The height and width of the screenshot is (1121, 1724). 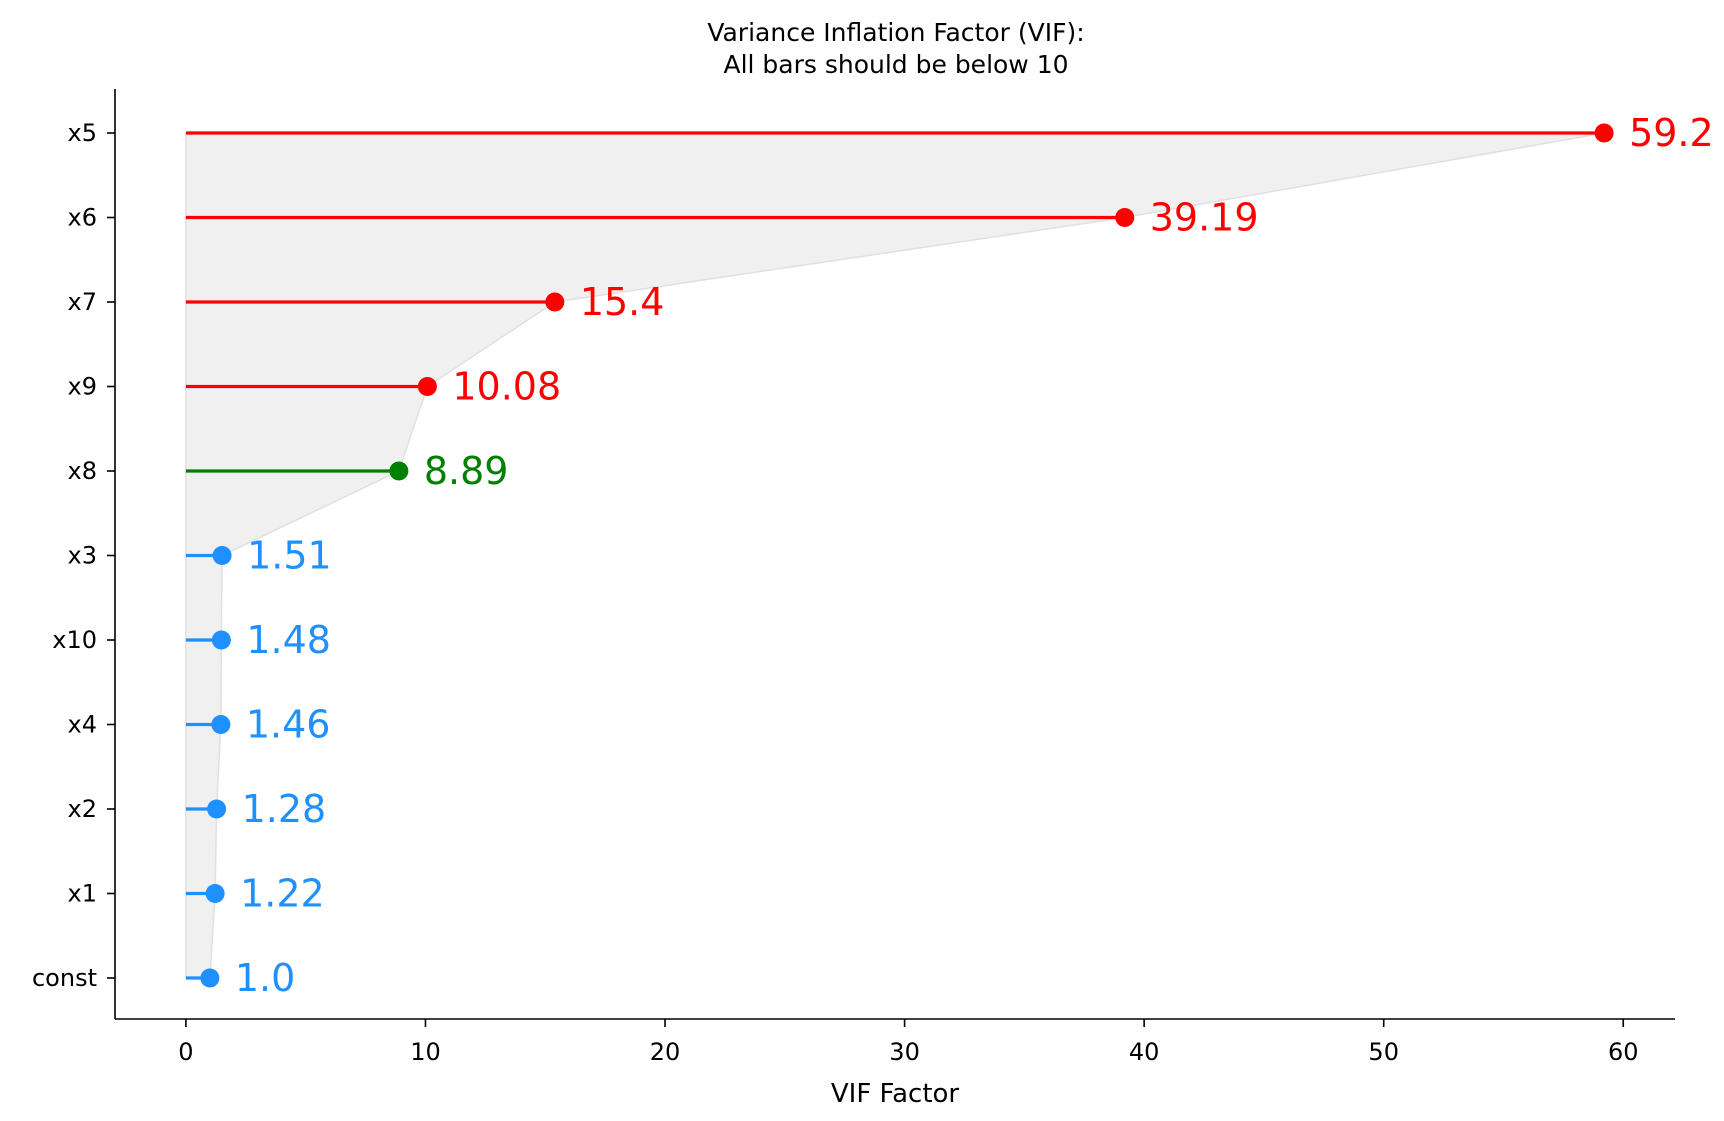 I want to click on value-label-x6: 39.19, so click(x=1204, y=218).